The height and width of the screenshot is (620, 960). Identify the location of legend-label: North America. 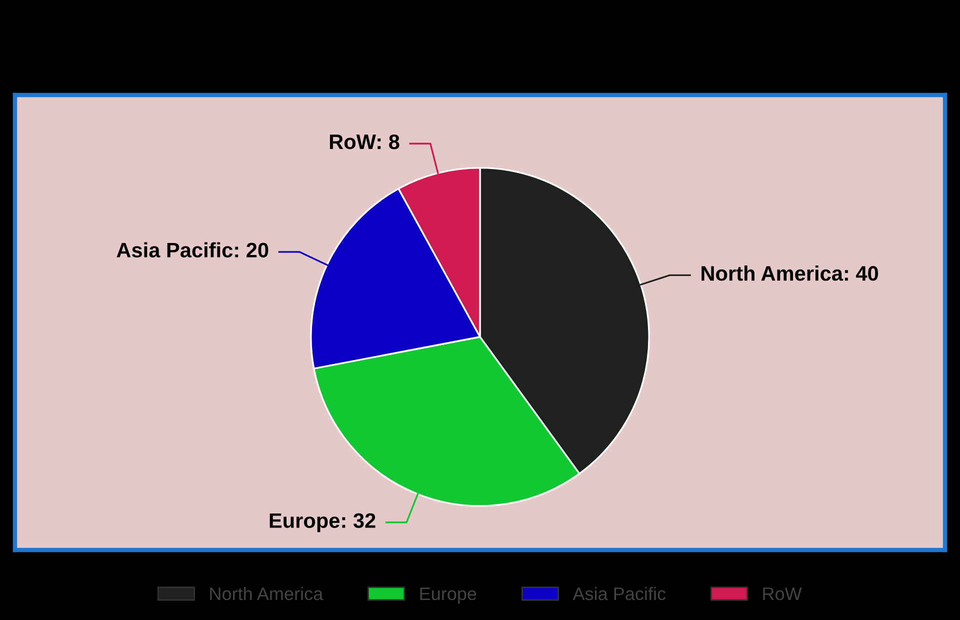
(267, 593).